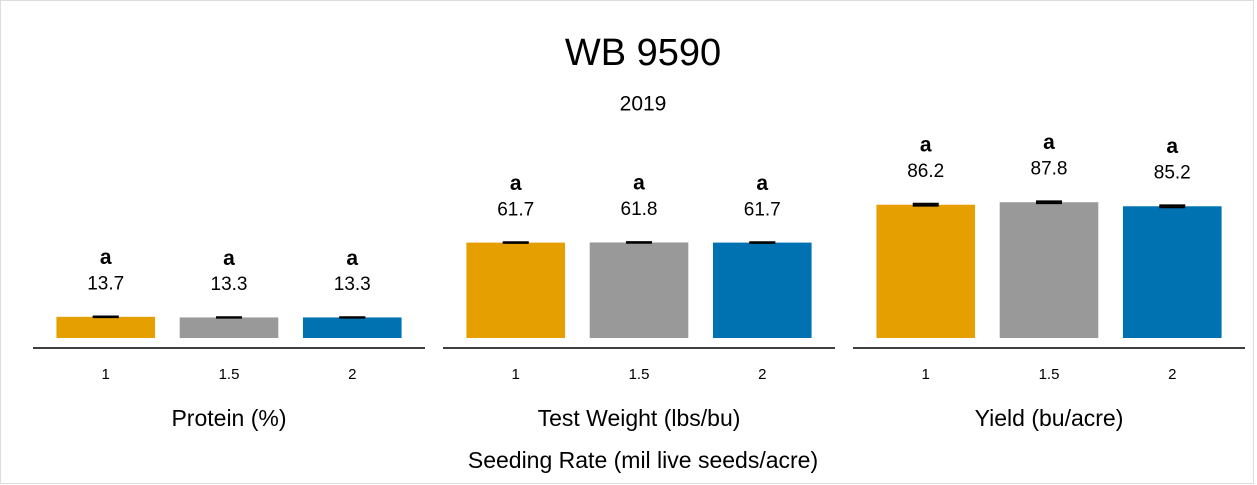  What do you see at coordinates (1049, 168) in the screenshot?
I see `value-label: 87.8` at bounding box center [1049, 168].